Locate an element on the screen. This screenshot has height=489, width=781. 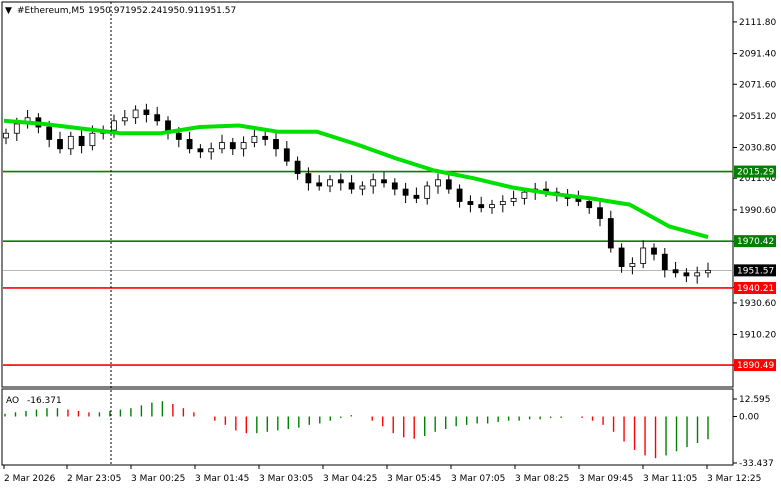
ao-tick-label: -33.437 is located at coordinates (756, 464).